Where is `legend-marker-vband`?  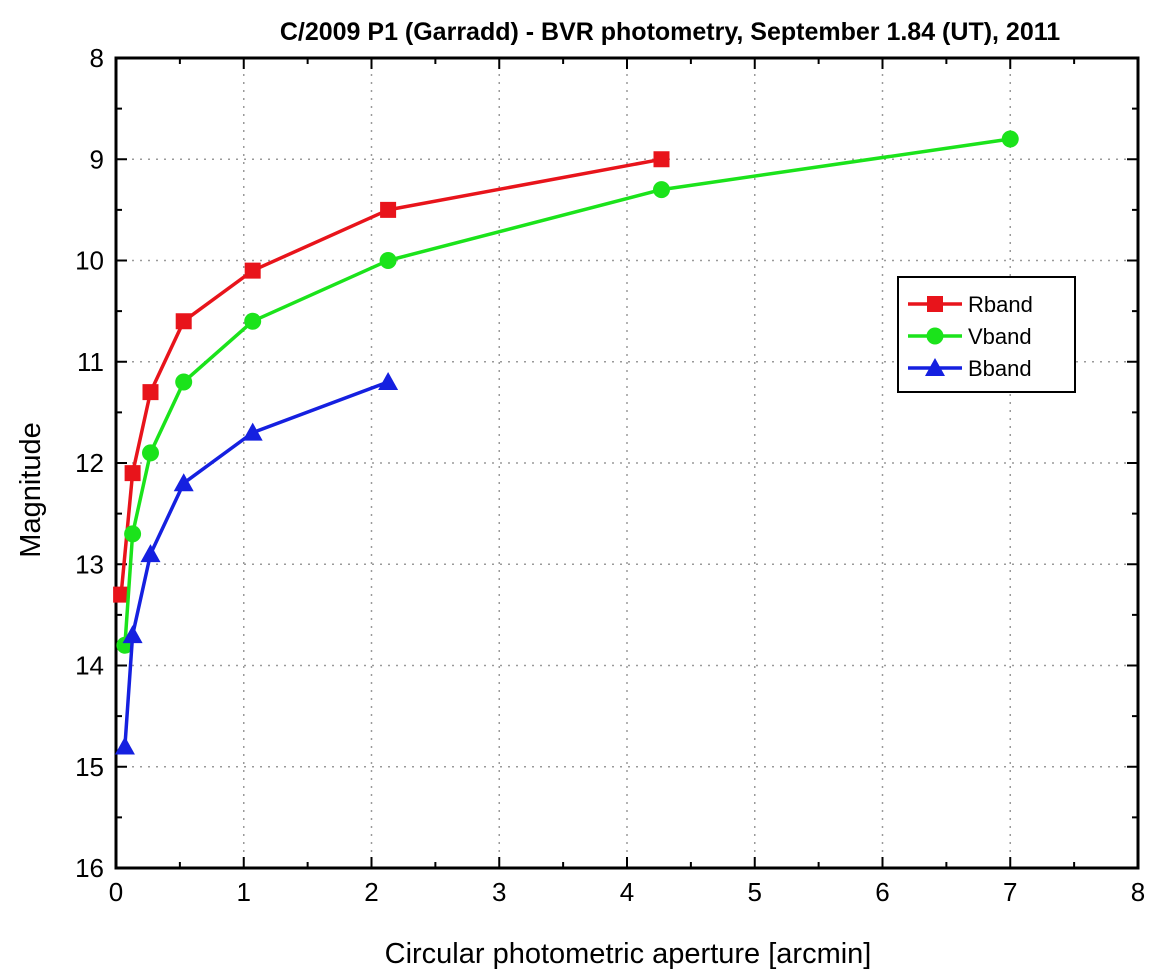 legend-marker-vband is located at coordinates (935, 336).